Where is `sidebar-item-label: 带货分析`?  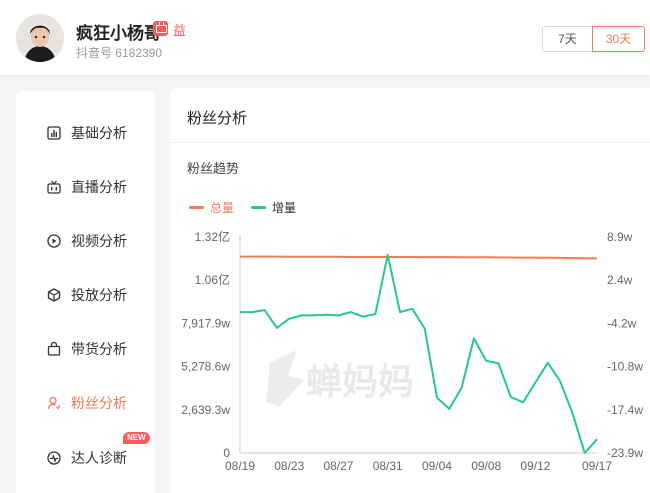 sidebar-item-label: 带货分析 is located at coordinates (99, 349).